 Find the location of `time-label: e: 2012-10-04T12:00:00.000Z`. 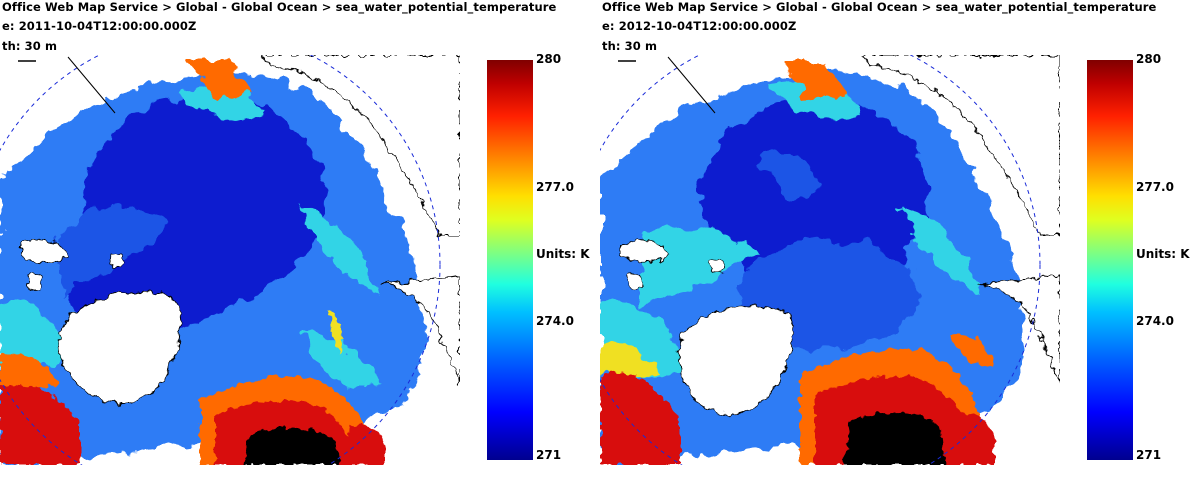

time-label: e: 2012-10-04T12:00:00.000Z is located at coordinates (699, 26).